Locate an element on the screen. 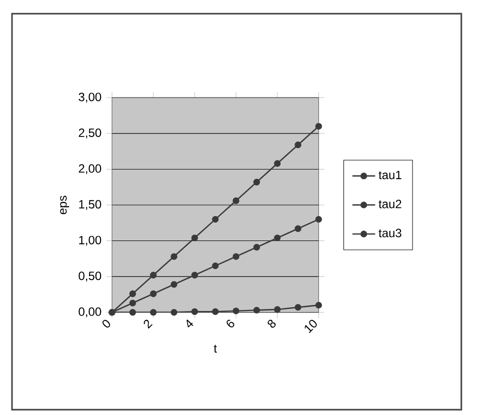 The image size is (478, 415). y-tick-label: 2,00 is located at coordinates (90, 169).